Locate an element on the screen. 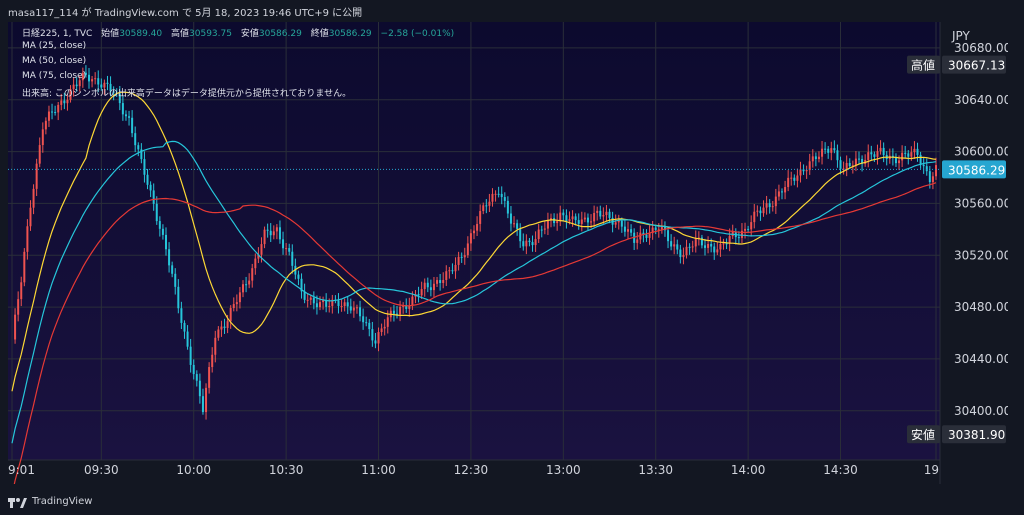 Image resolution: width=1024 pixels, height=515 pixels. high-tag-label-box is located at coordinates (923, 64).